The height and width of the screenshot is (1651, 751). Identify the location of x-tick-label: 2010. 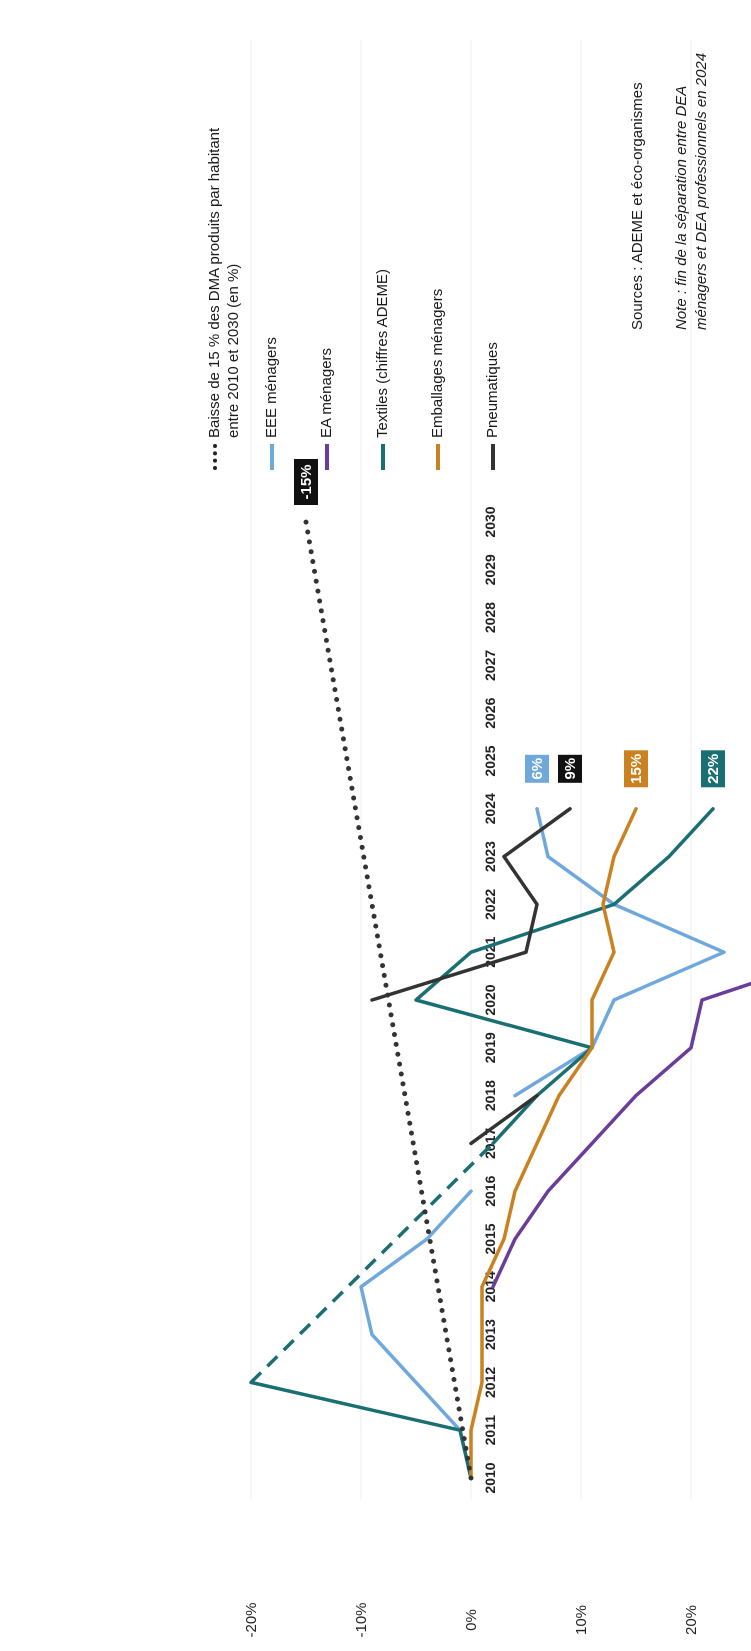
(490, 1477).